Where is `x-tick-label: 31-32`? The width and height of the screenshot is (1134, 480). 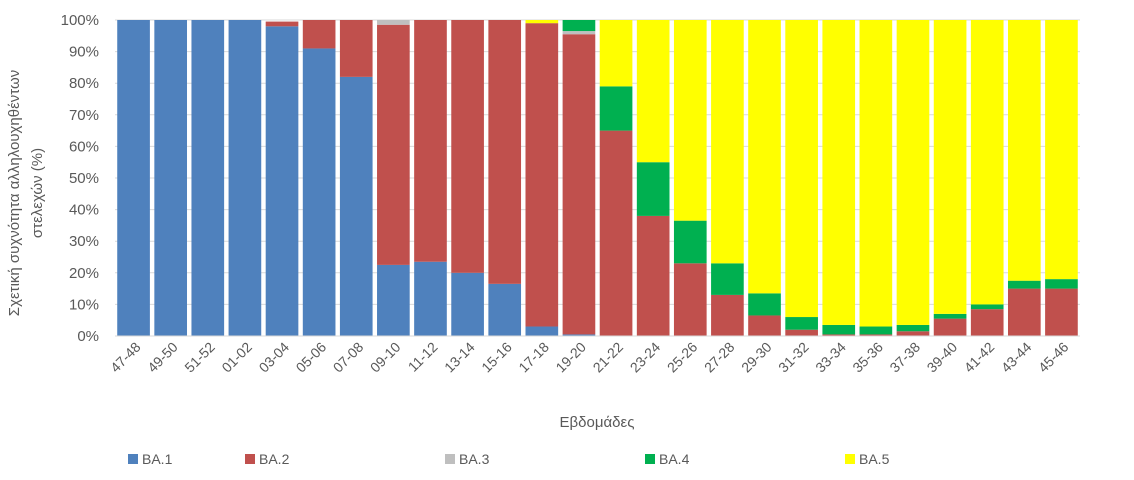 x-tick-label: 31-32 is located at coordinates (793, 357).